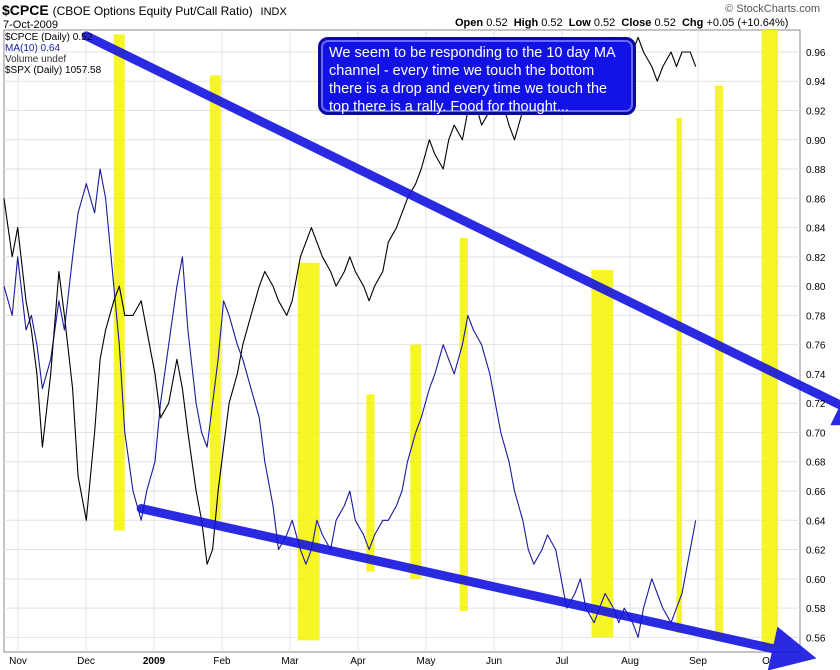  What do you see at coordinates (630, 661) in the screenshot?
I see `x-tick-label: Aug` at bounding box center [630, 661].